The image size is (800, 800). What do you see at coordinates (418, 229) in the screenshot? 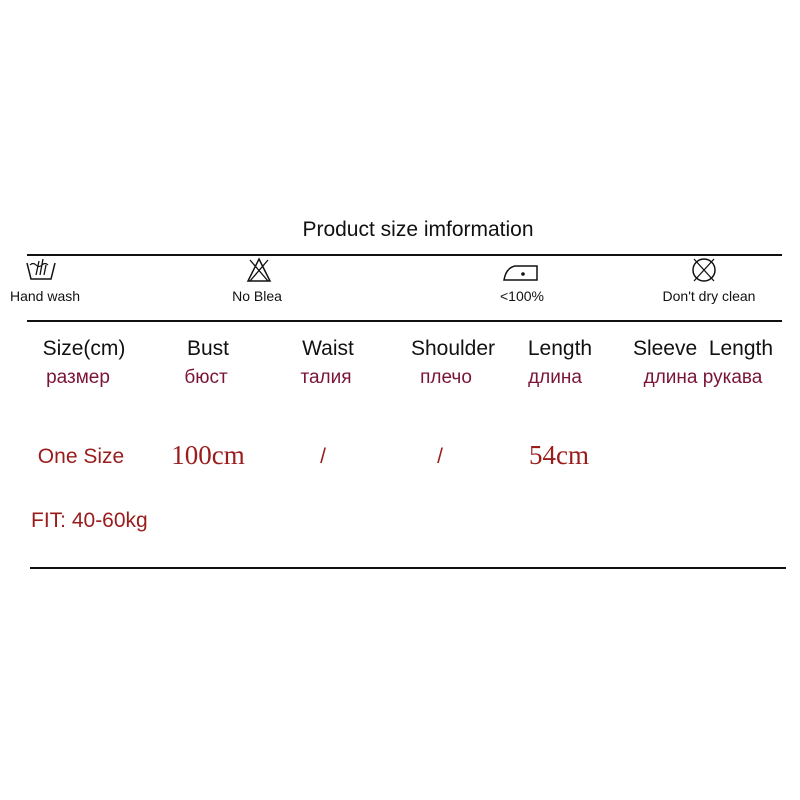
I see `page-title: Product size imformation` at bounding box center [418, 229].